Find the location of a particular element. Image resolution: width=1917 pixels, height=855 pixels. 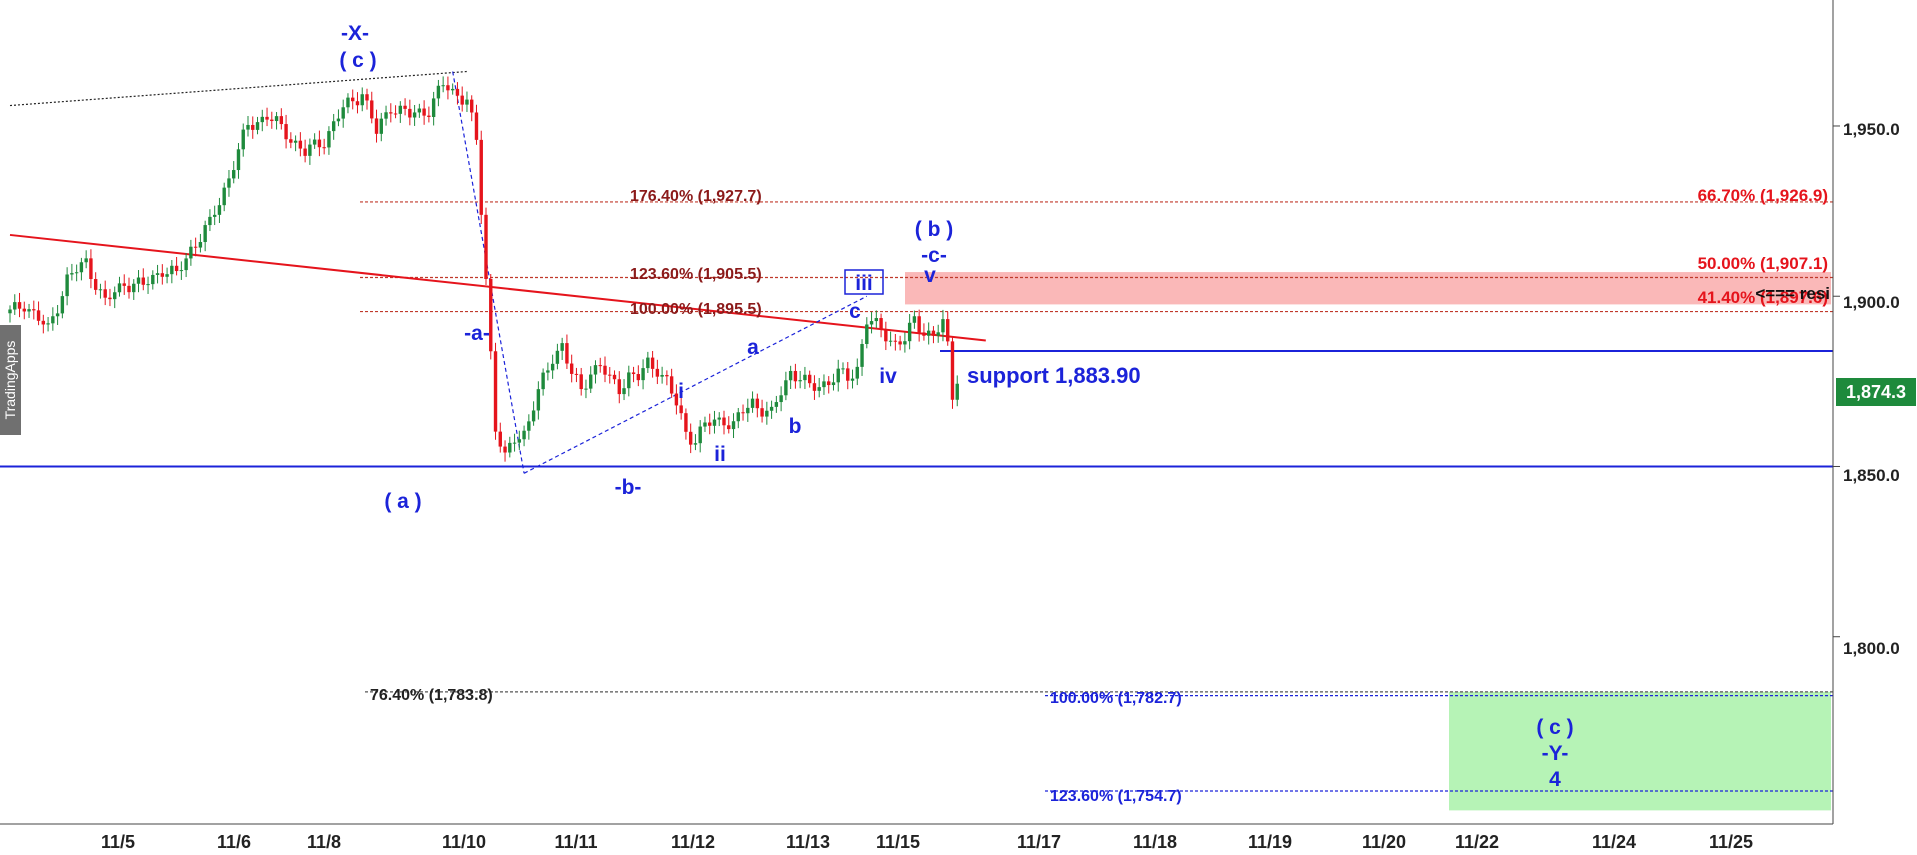

fib-label-1236: 123.60% (1,905.5) is located at coordinates (696, 274).